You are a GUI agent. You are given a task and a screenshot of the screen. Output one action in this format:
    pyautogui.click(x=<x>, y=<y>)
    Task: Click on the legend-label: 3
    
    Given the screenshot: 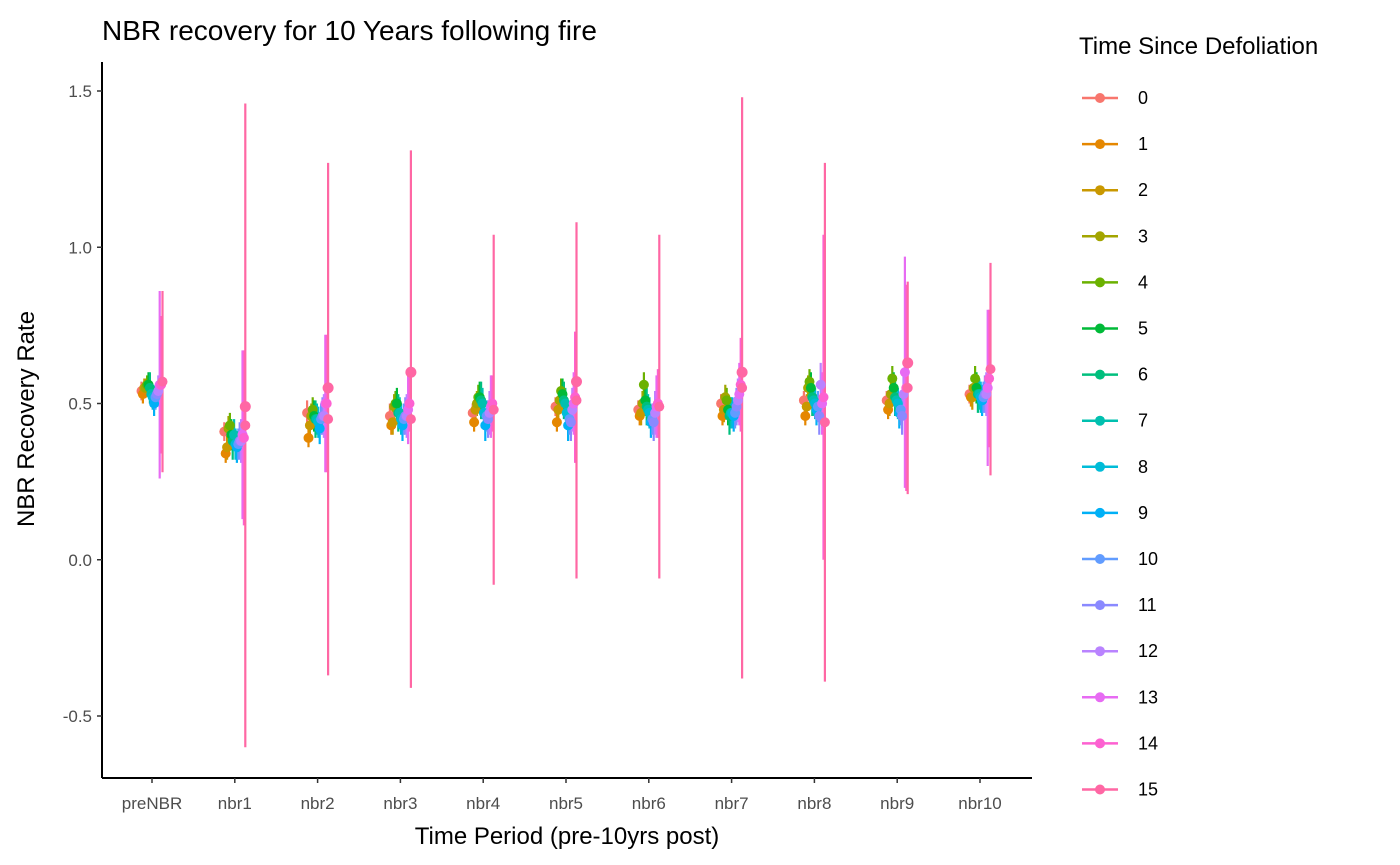 What is the action you would take?
    pyautogui.click(x=1143, y=236)
    